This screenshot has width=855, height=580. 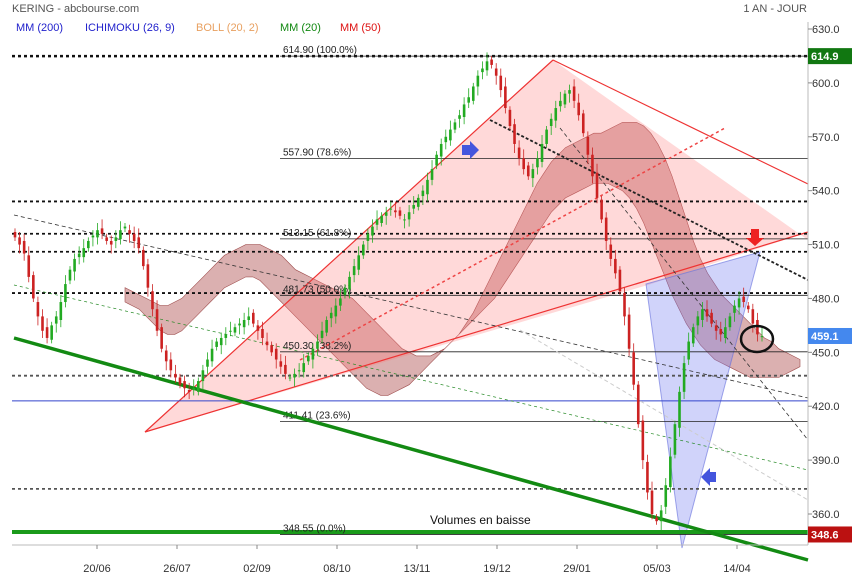 I want to click on legend-mm200: MM (200), so click(x=40, y=28).